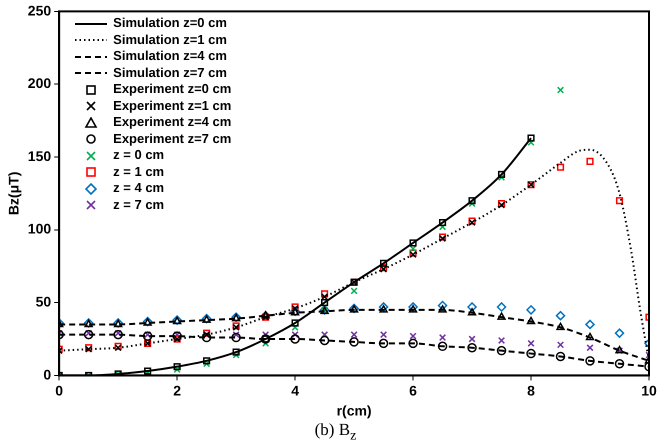 The width and height of the screenshot is (671, 448). What do you see at coordinates (336, 432) in the screenshot?
I see `text: (b) B$_{z}$` at bounding box center [336, 432].